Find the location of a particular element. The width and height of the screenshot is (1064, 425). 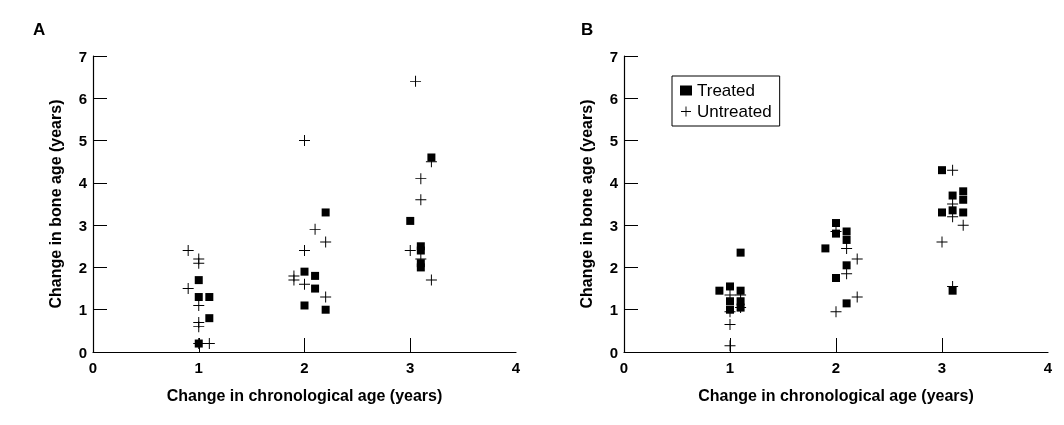

legend-label: Untreated is located at coordinates (734, 111).